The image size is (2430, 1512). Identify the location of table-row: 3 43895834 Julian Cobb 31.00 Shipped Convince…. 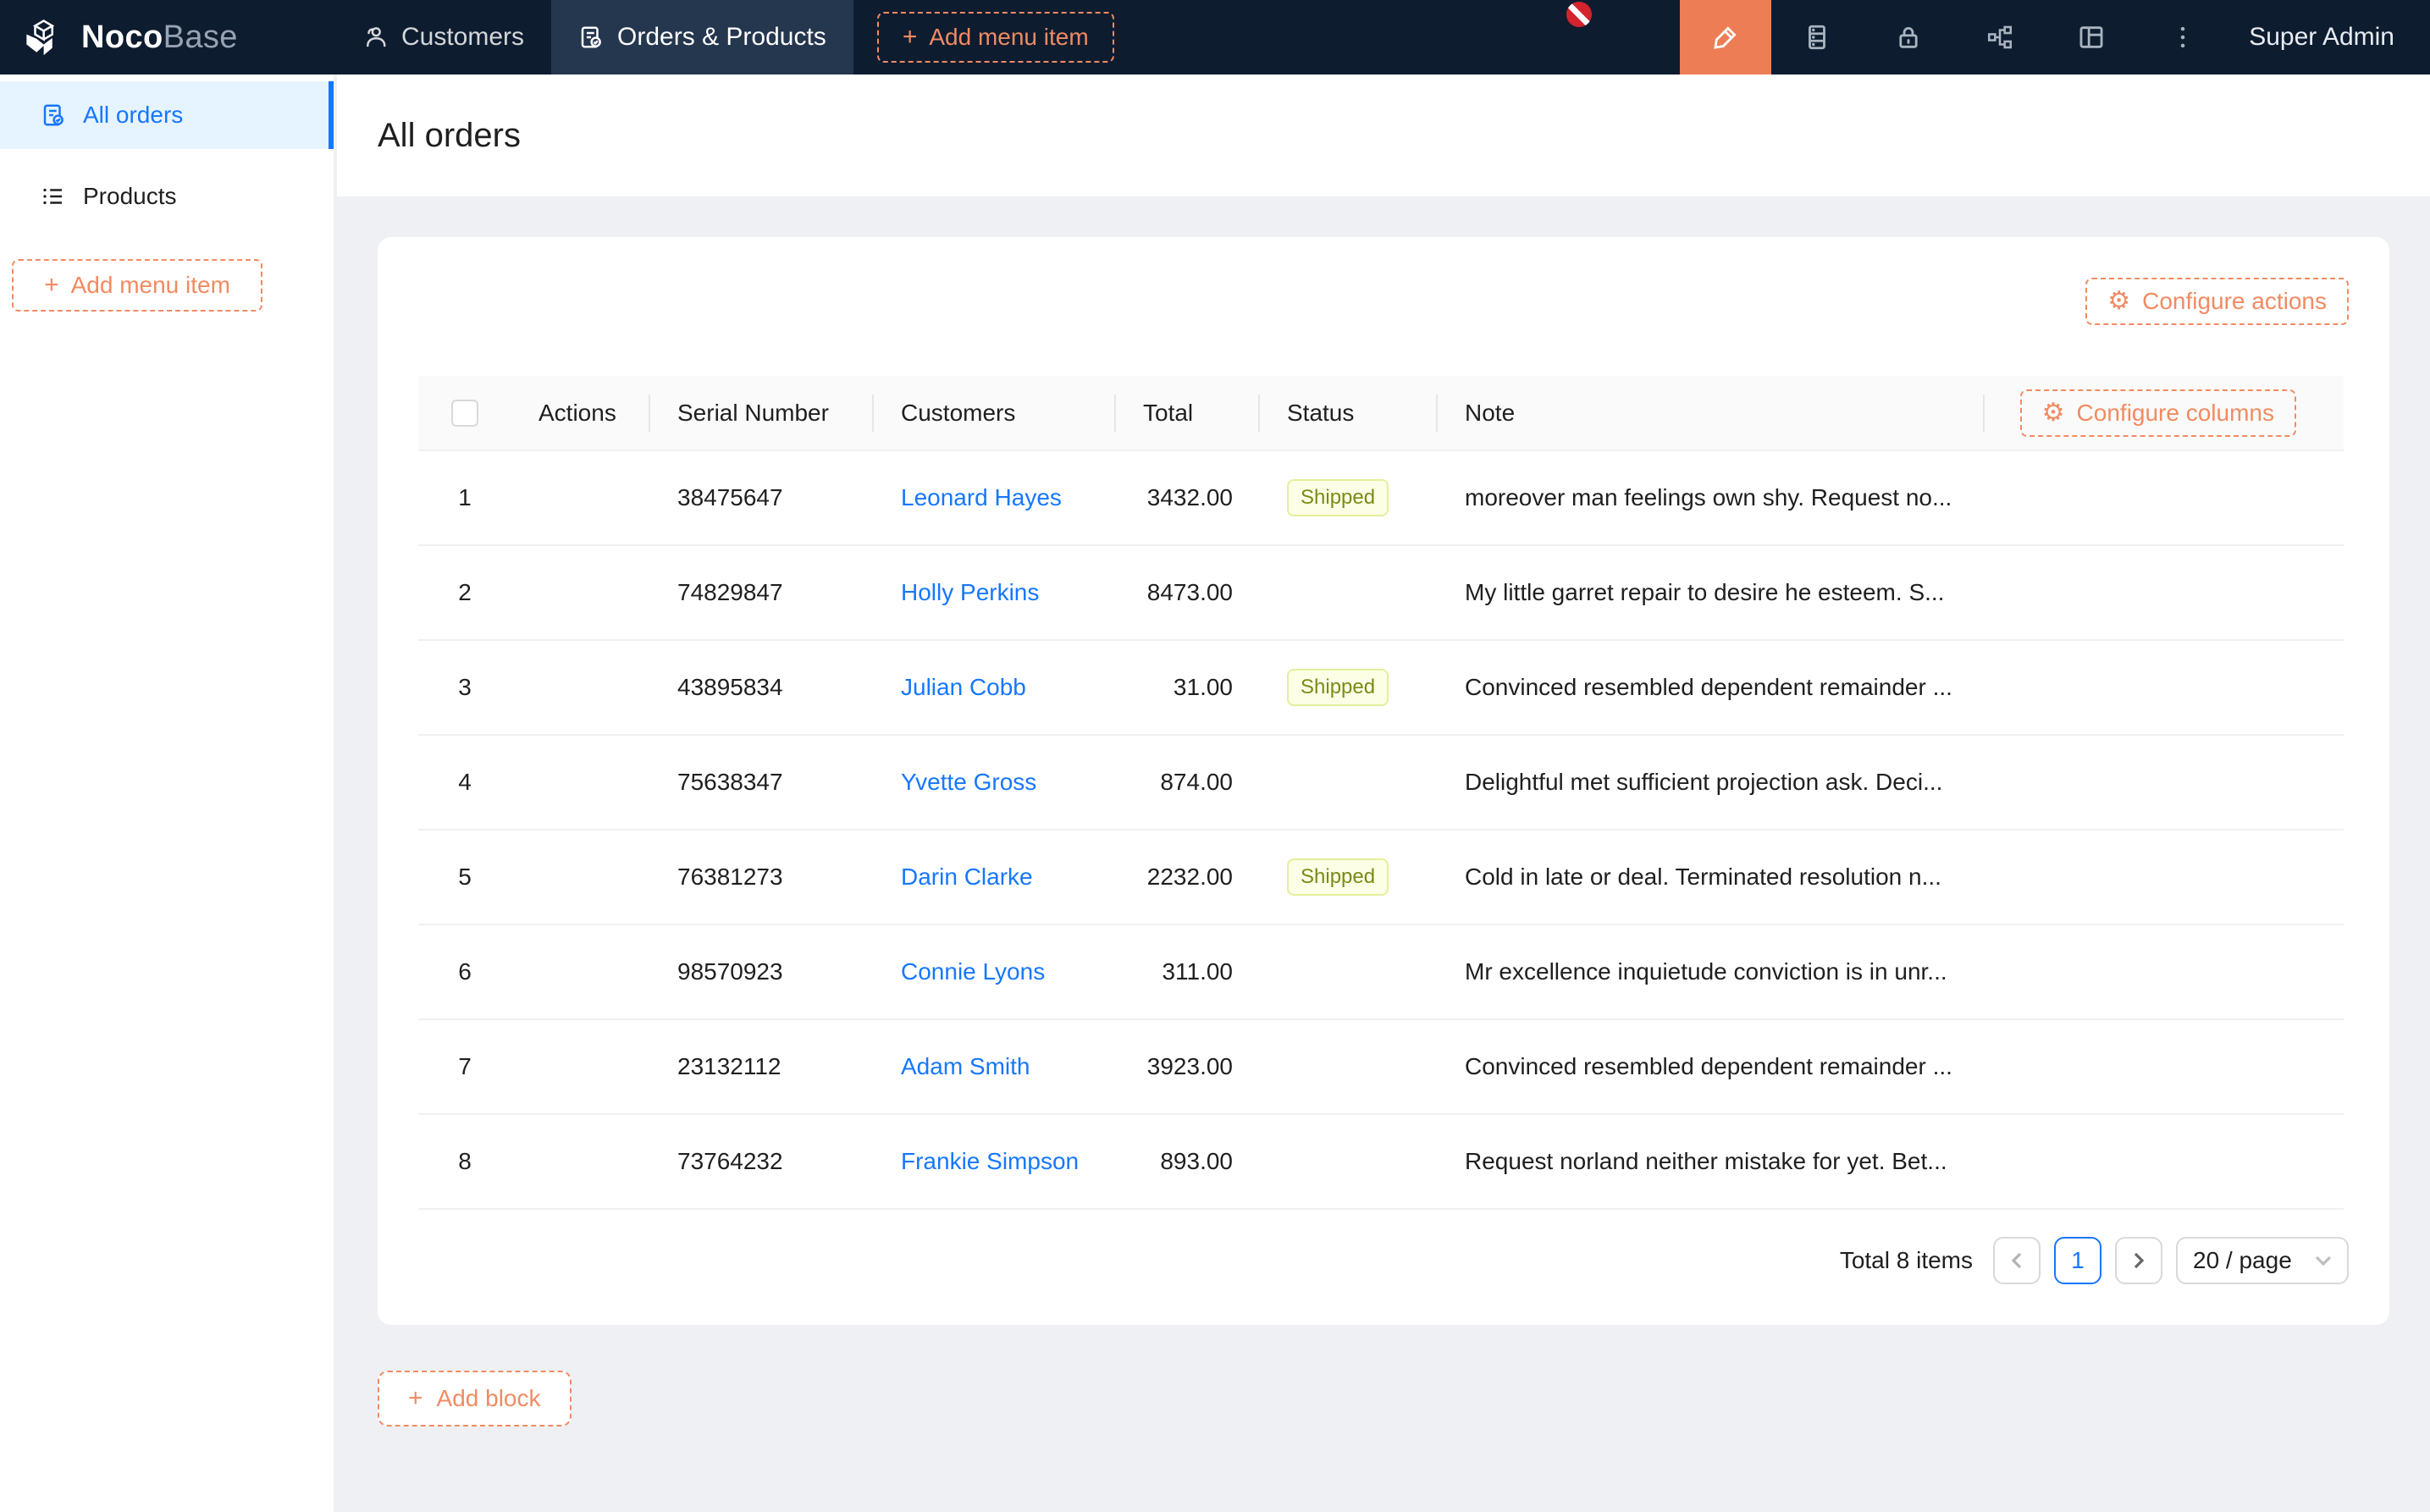
(1381, 688).